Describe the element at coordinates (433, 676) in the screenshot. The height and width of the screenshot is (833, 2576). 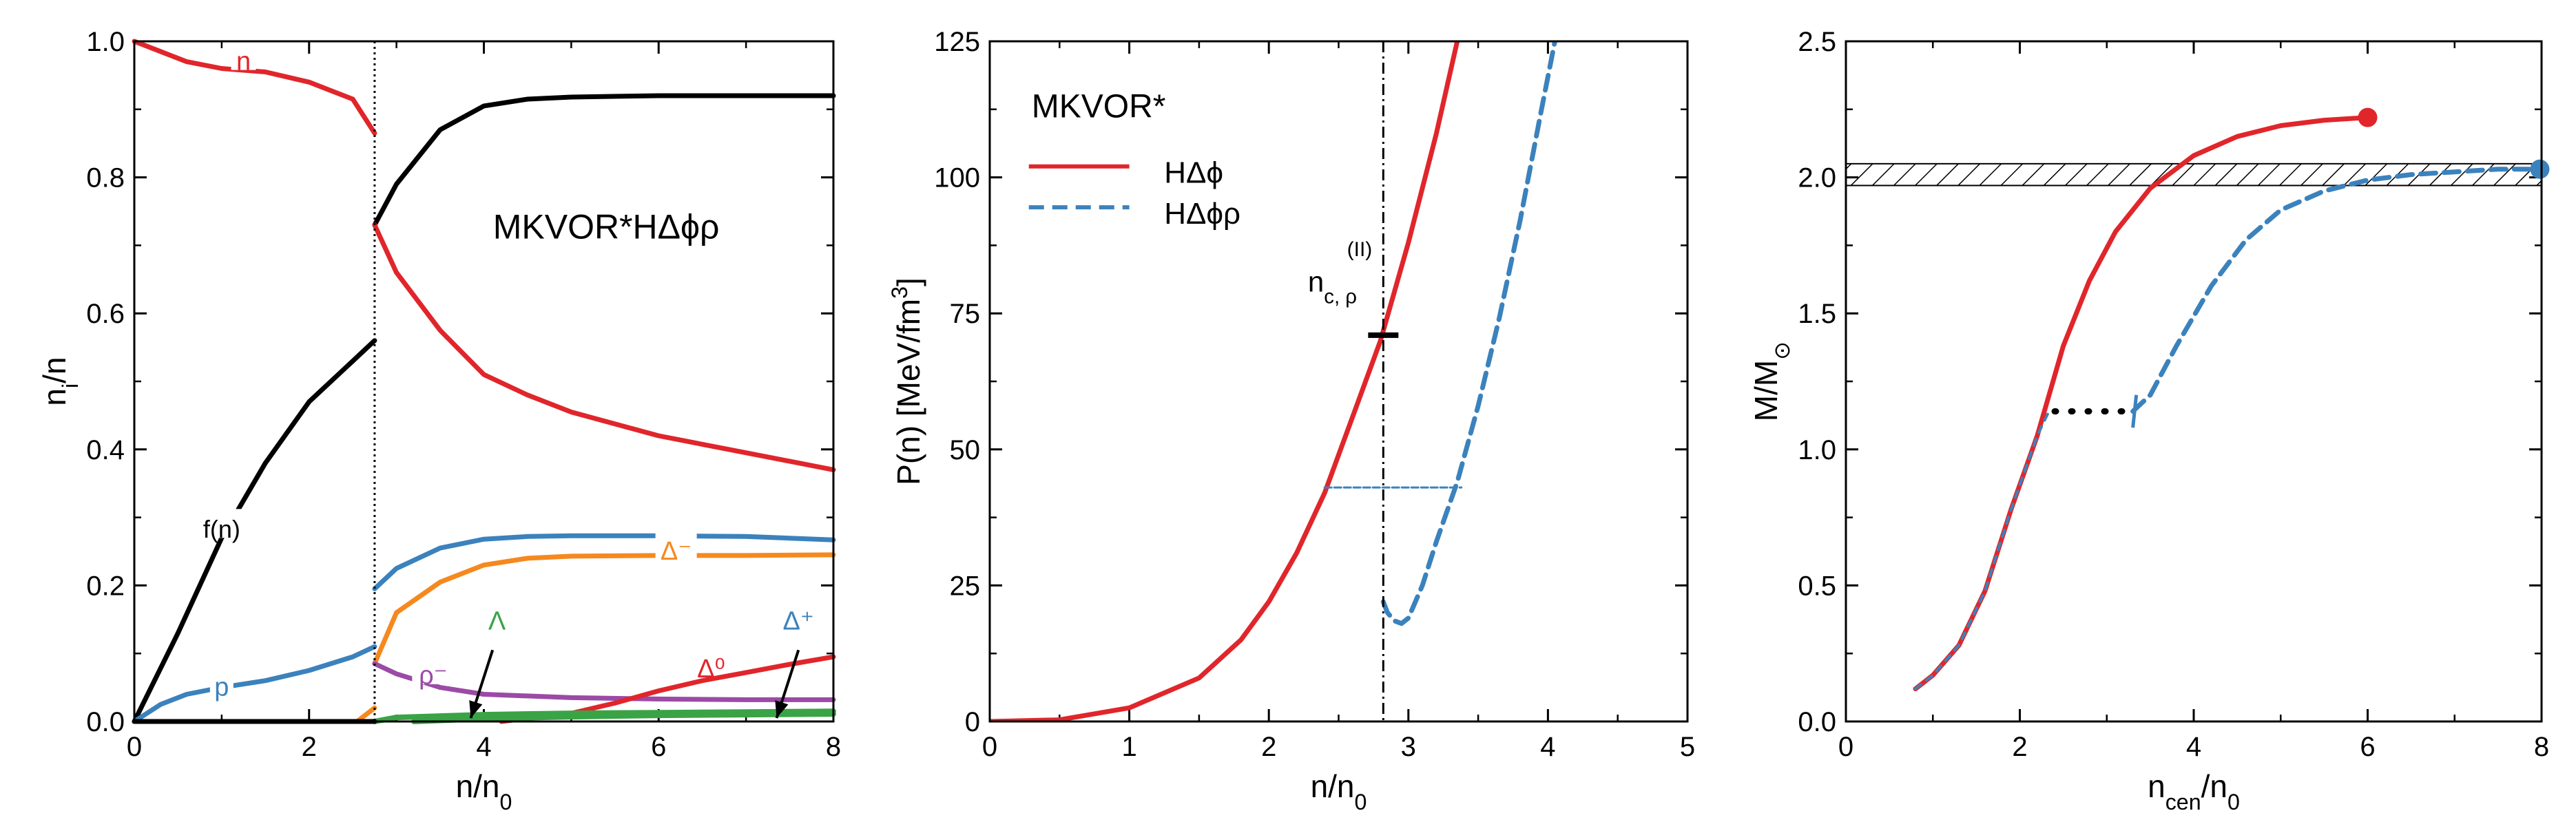
I see `label-rho-minus: ρ⁻` at that location.